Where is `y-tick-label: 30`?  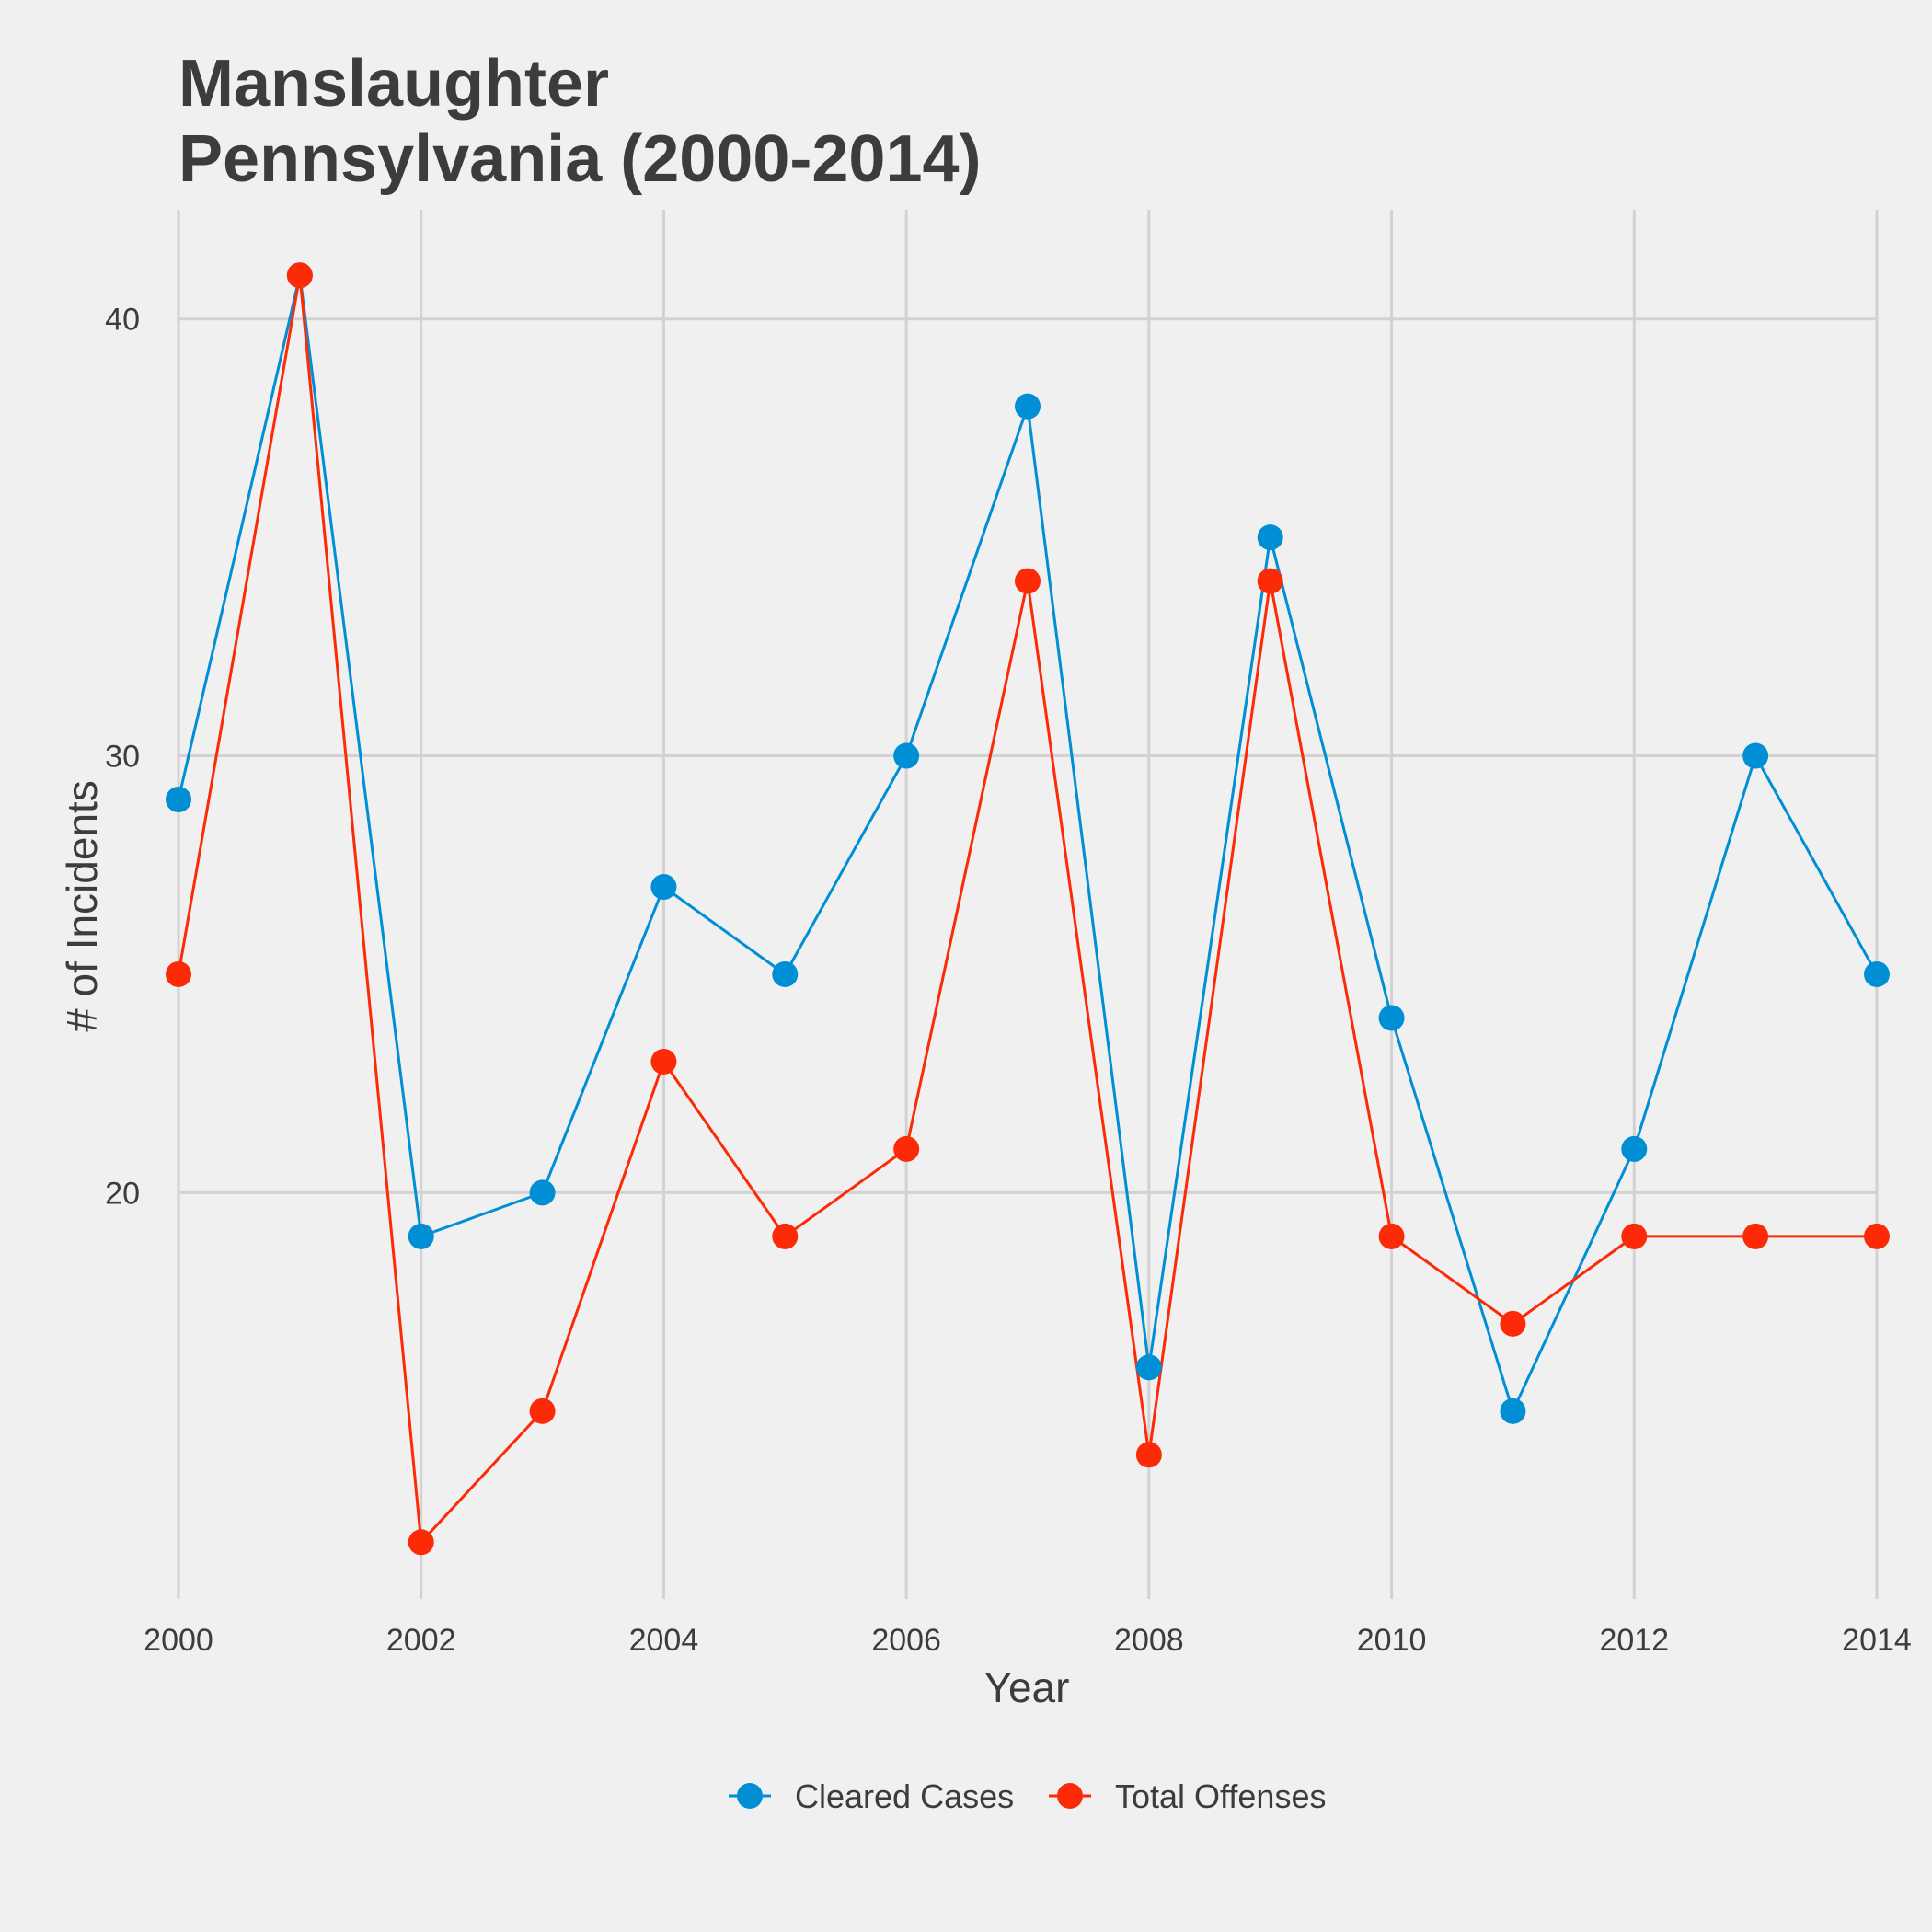 y-tick-label: 30 is located at coordinates (122, 757).